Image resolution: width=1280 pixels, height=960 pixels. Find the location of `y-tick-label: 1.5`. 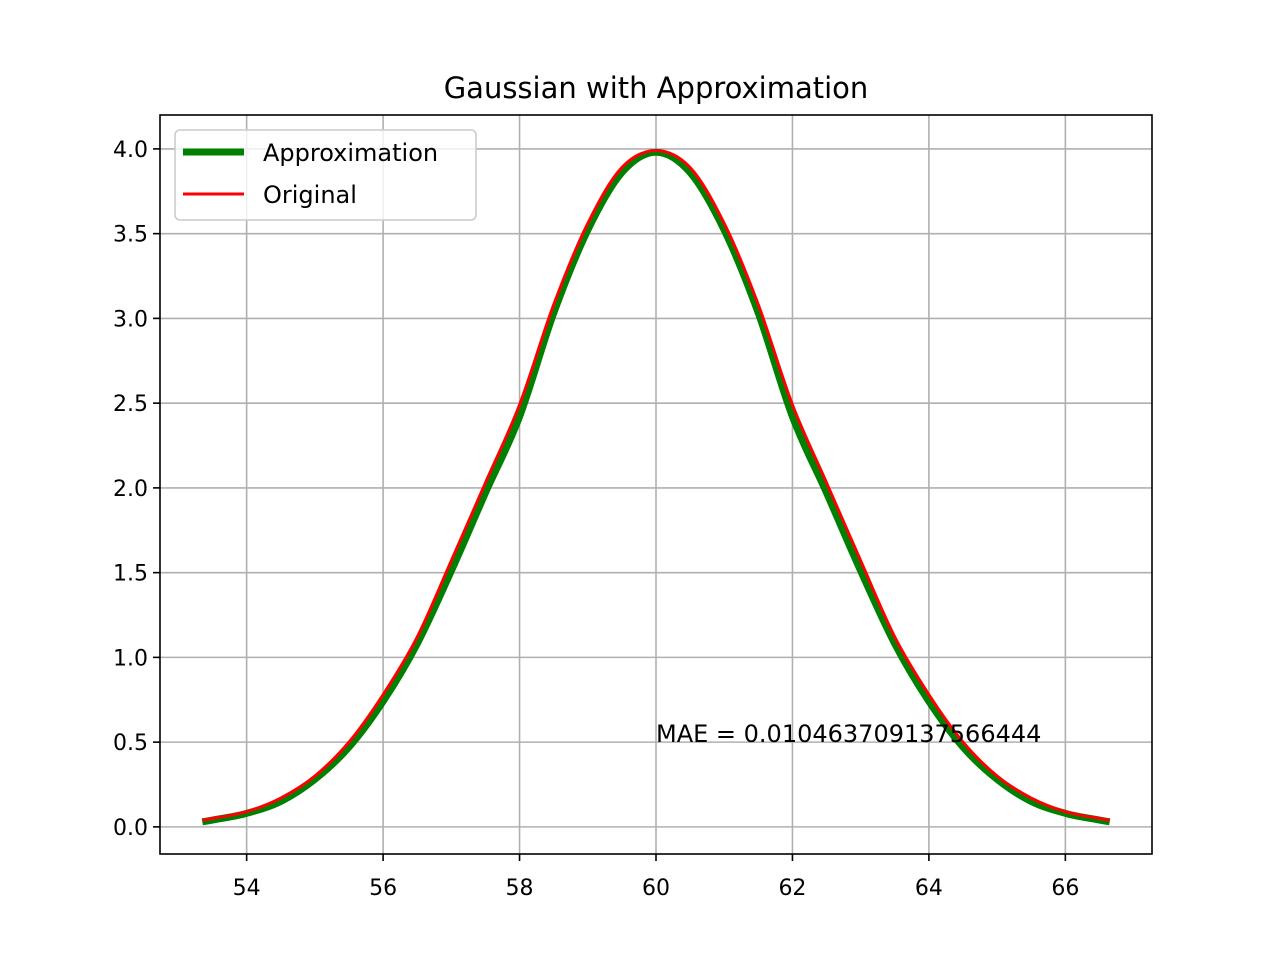

y-tick-label: 1.5 is located at coordinates (130, 574).